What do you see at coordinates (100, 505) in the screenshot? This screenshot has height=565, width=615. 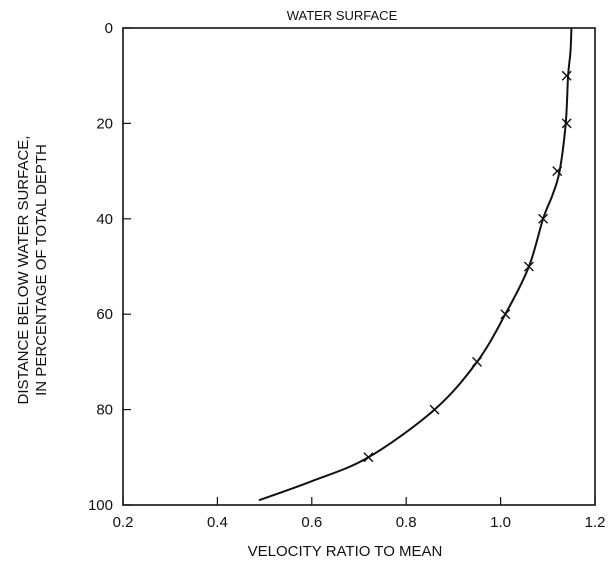 I see `y-tick-label: 100` at bounding box center [100, 505].